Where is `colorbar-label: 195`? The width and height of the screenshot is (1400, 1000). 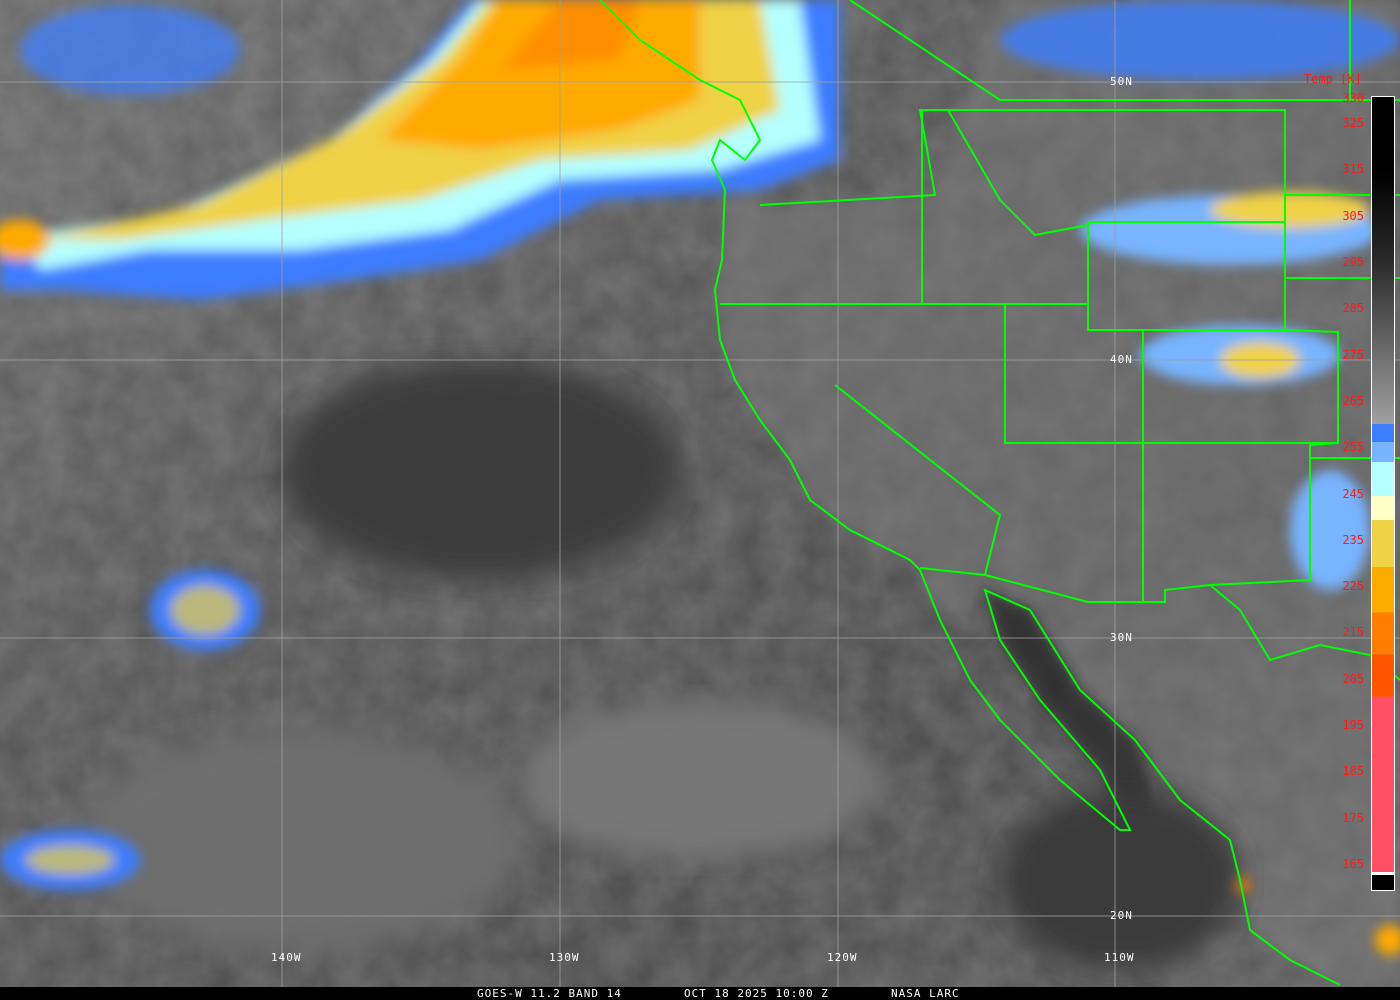 colorbar-label: 195 is located at coordinates (1353, 725).